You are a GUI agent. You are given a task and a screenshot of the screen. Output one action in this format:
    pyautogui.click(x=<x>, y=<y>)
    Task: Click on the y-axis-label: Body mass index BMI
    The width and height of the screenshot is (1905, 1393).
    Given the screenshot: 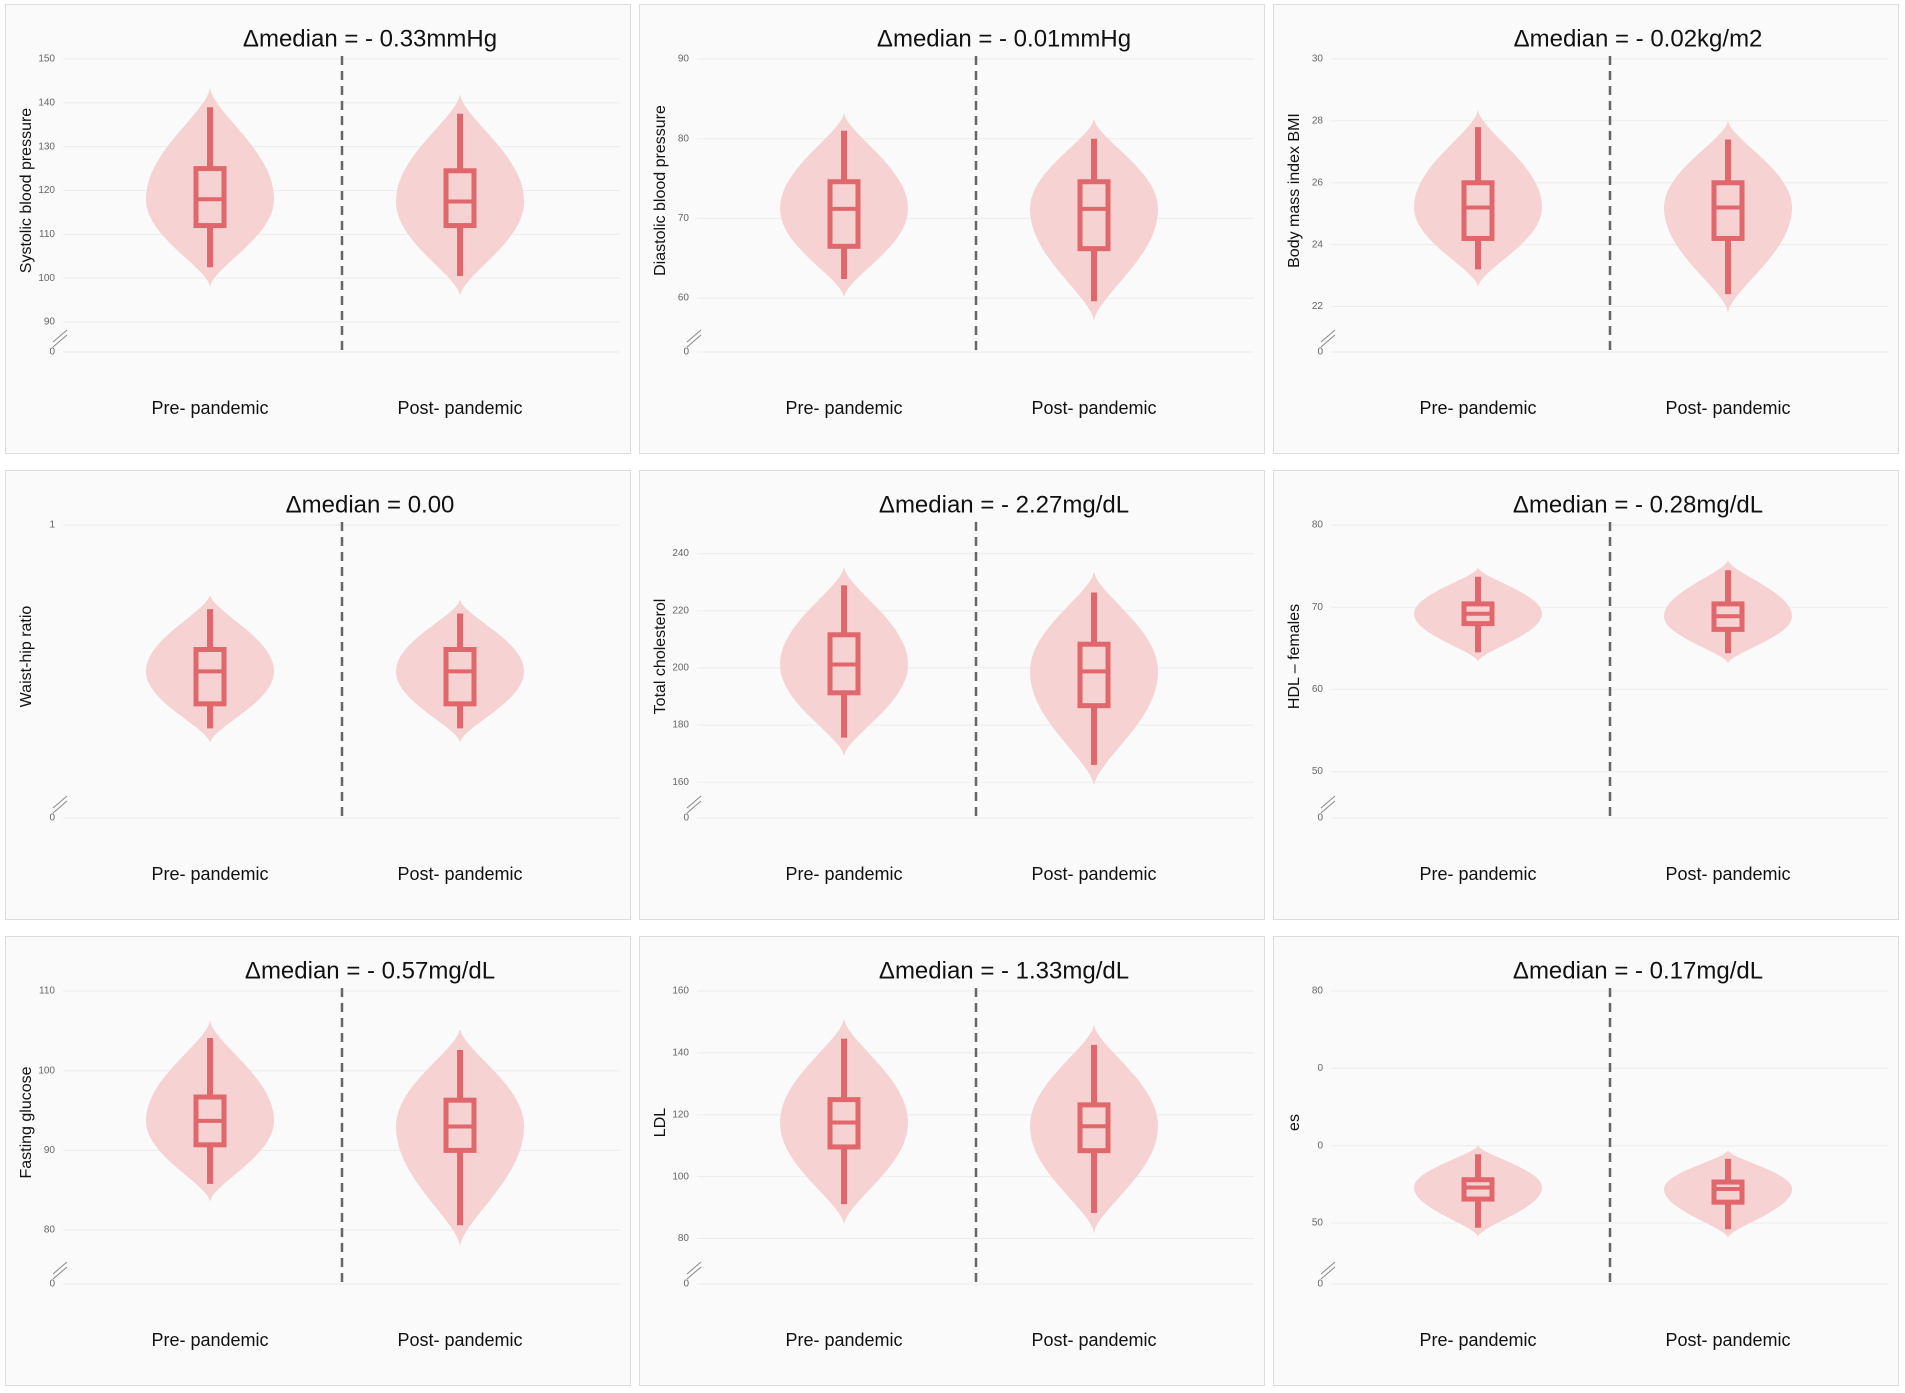 What is the action you would take?
    pyautogui.click(x=1294, y=190)
    